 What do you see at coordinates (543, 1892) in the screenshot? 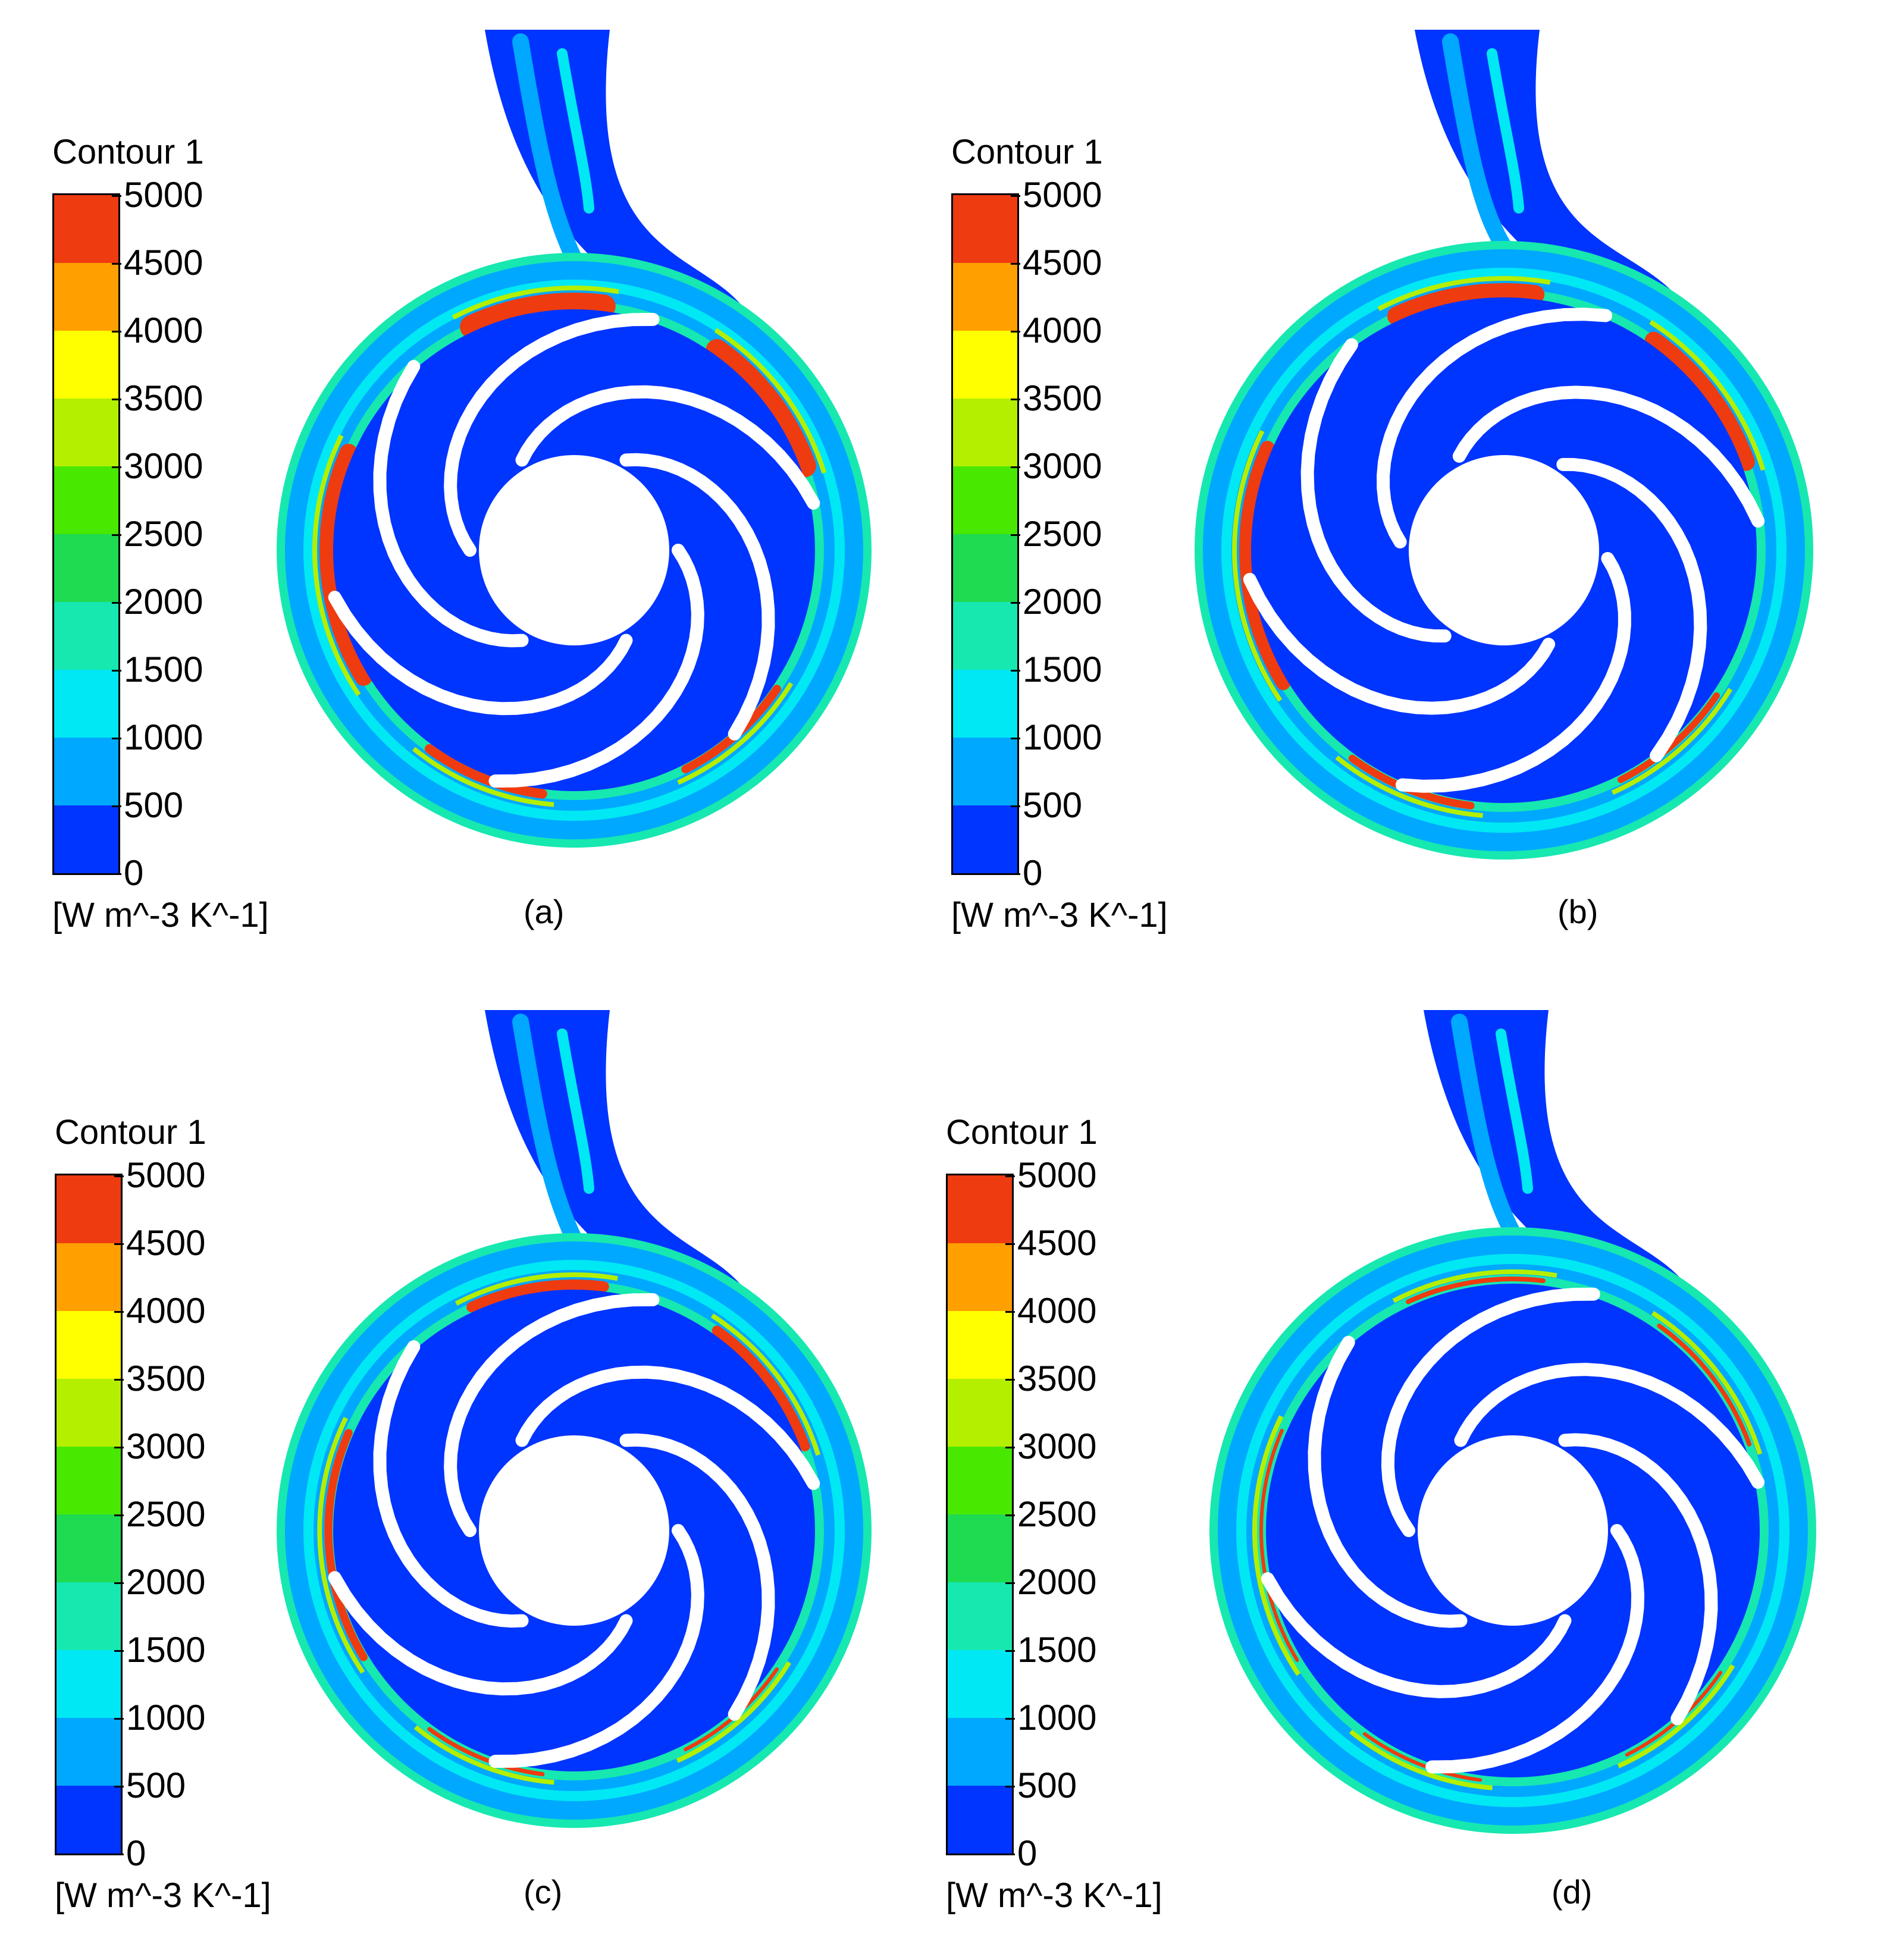
I see `panel-caption: (c)` at bounding box center [543, 1892].